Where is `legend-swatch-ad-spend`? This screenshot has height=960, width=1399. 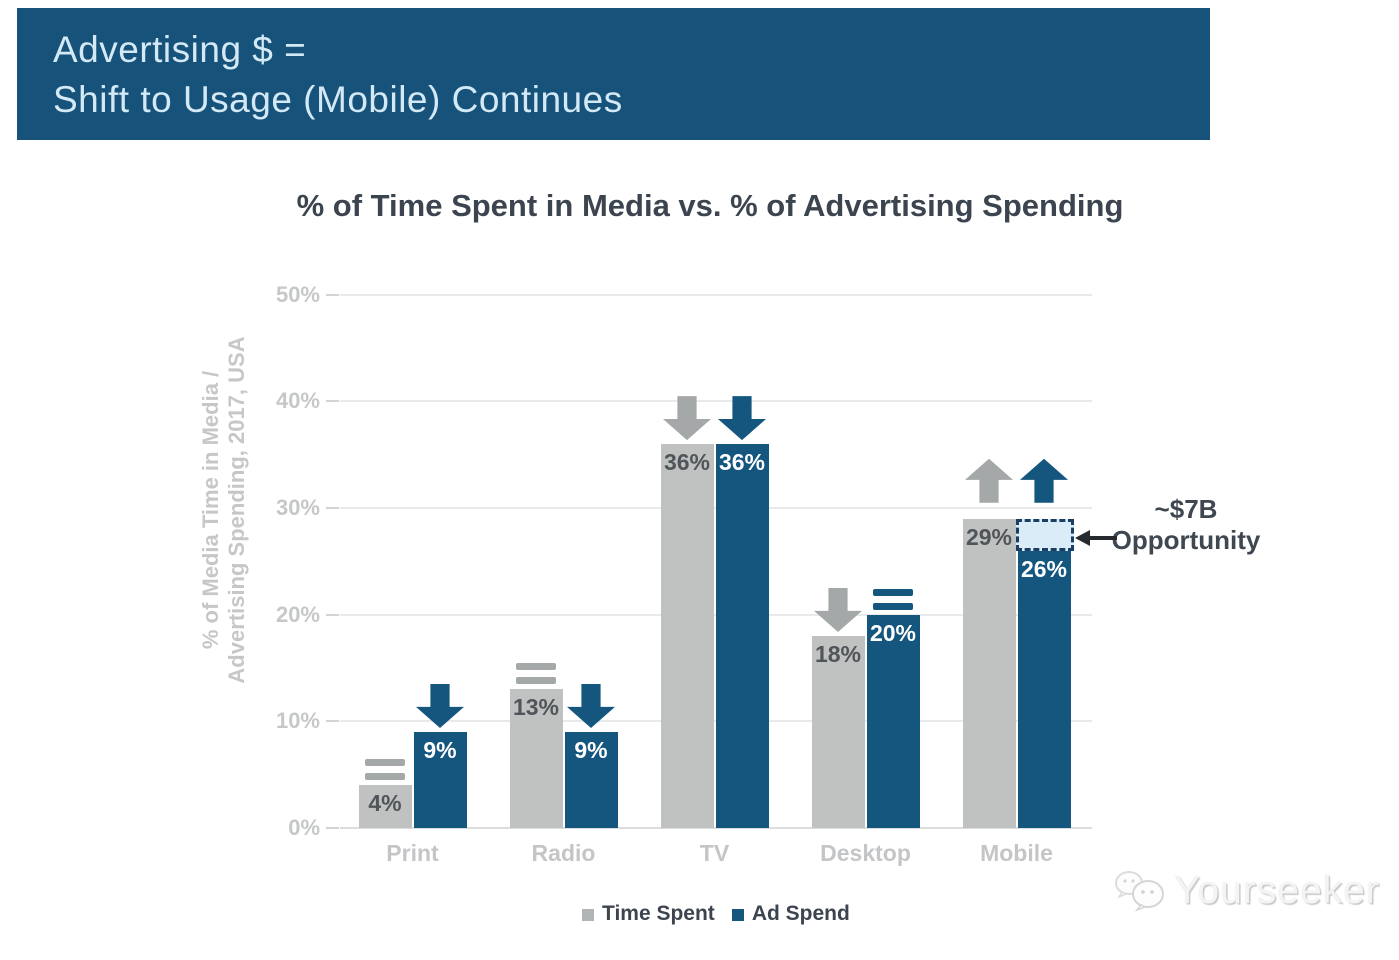 legend-swatch-ad-spend is located at coordinates (737, 915).